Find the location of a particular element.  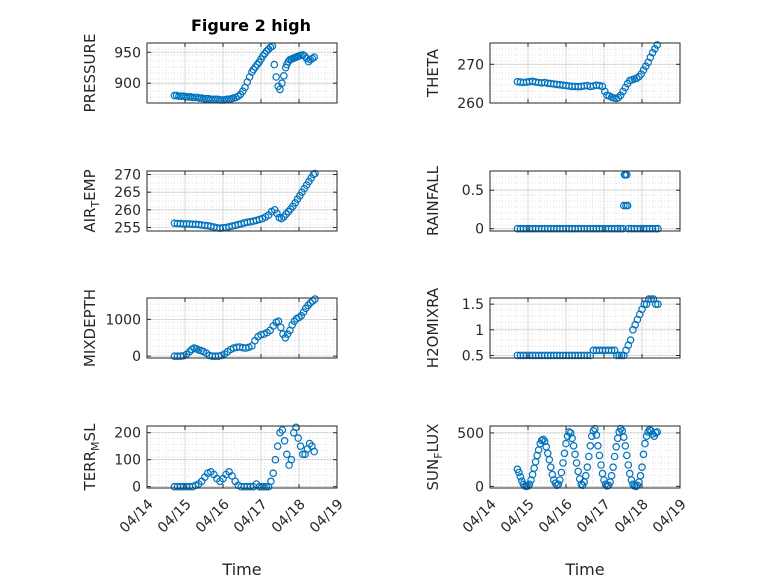

y-axis-label-rest: LUX is located at coordinates (433, 438).